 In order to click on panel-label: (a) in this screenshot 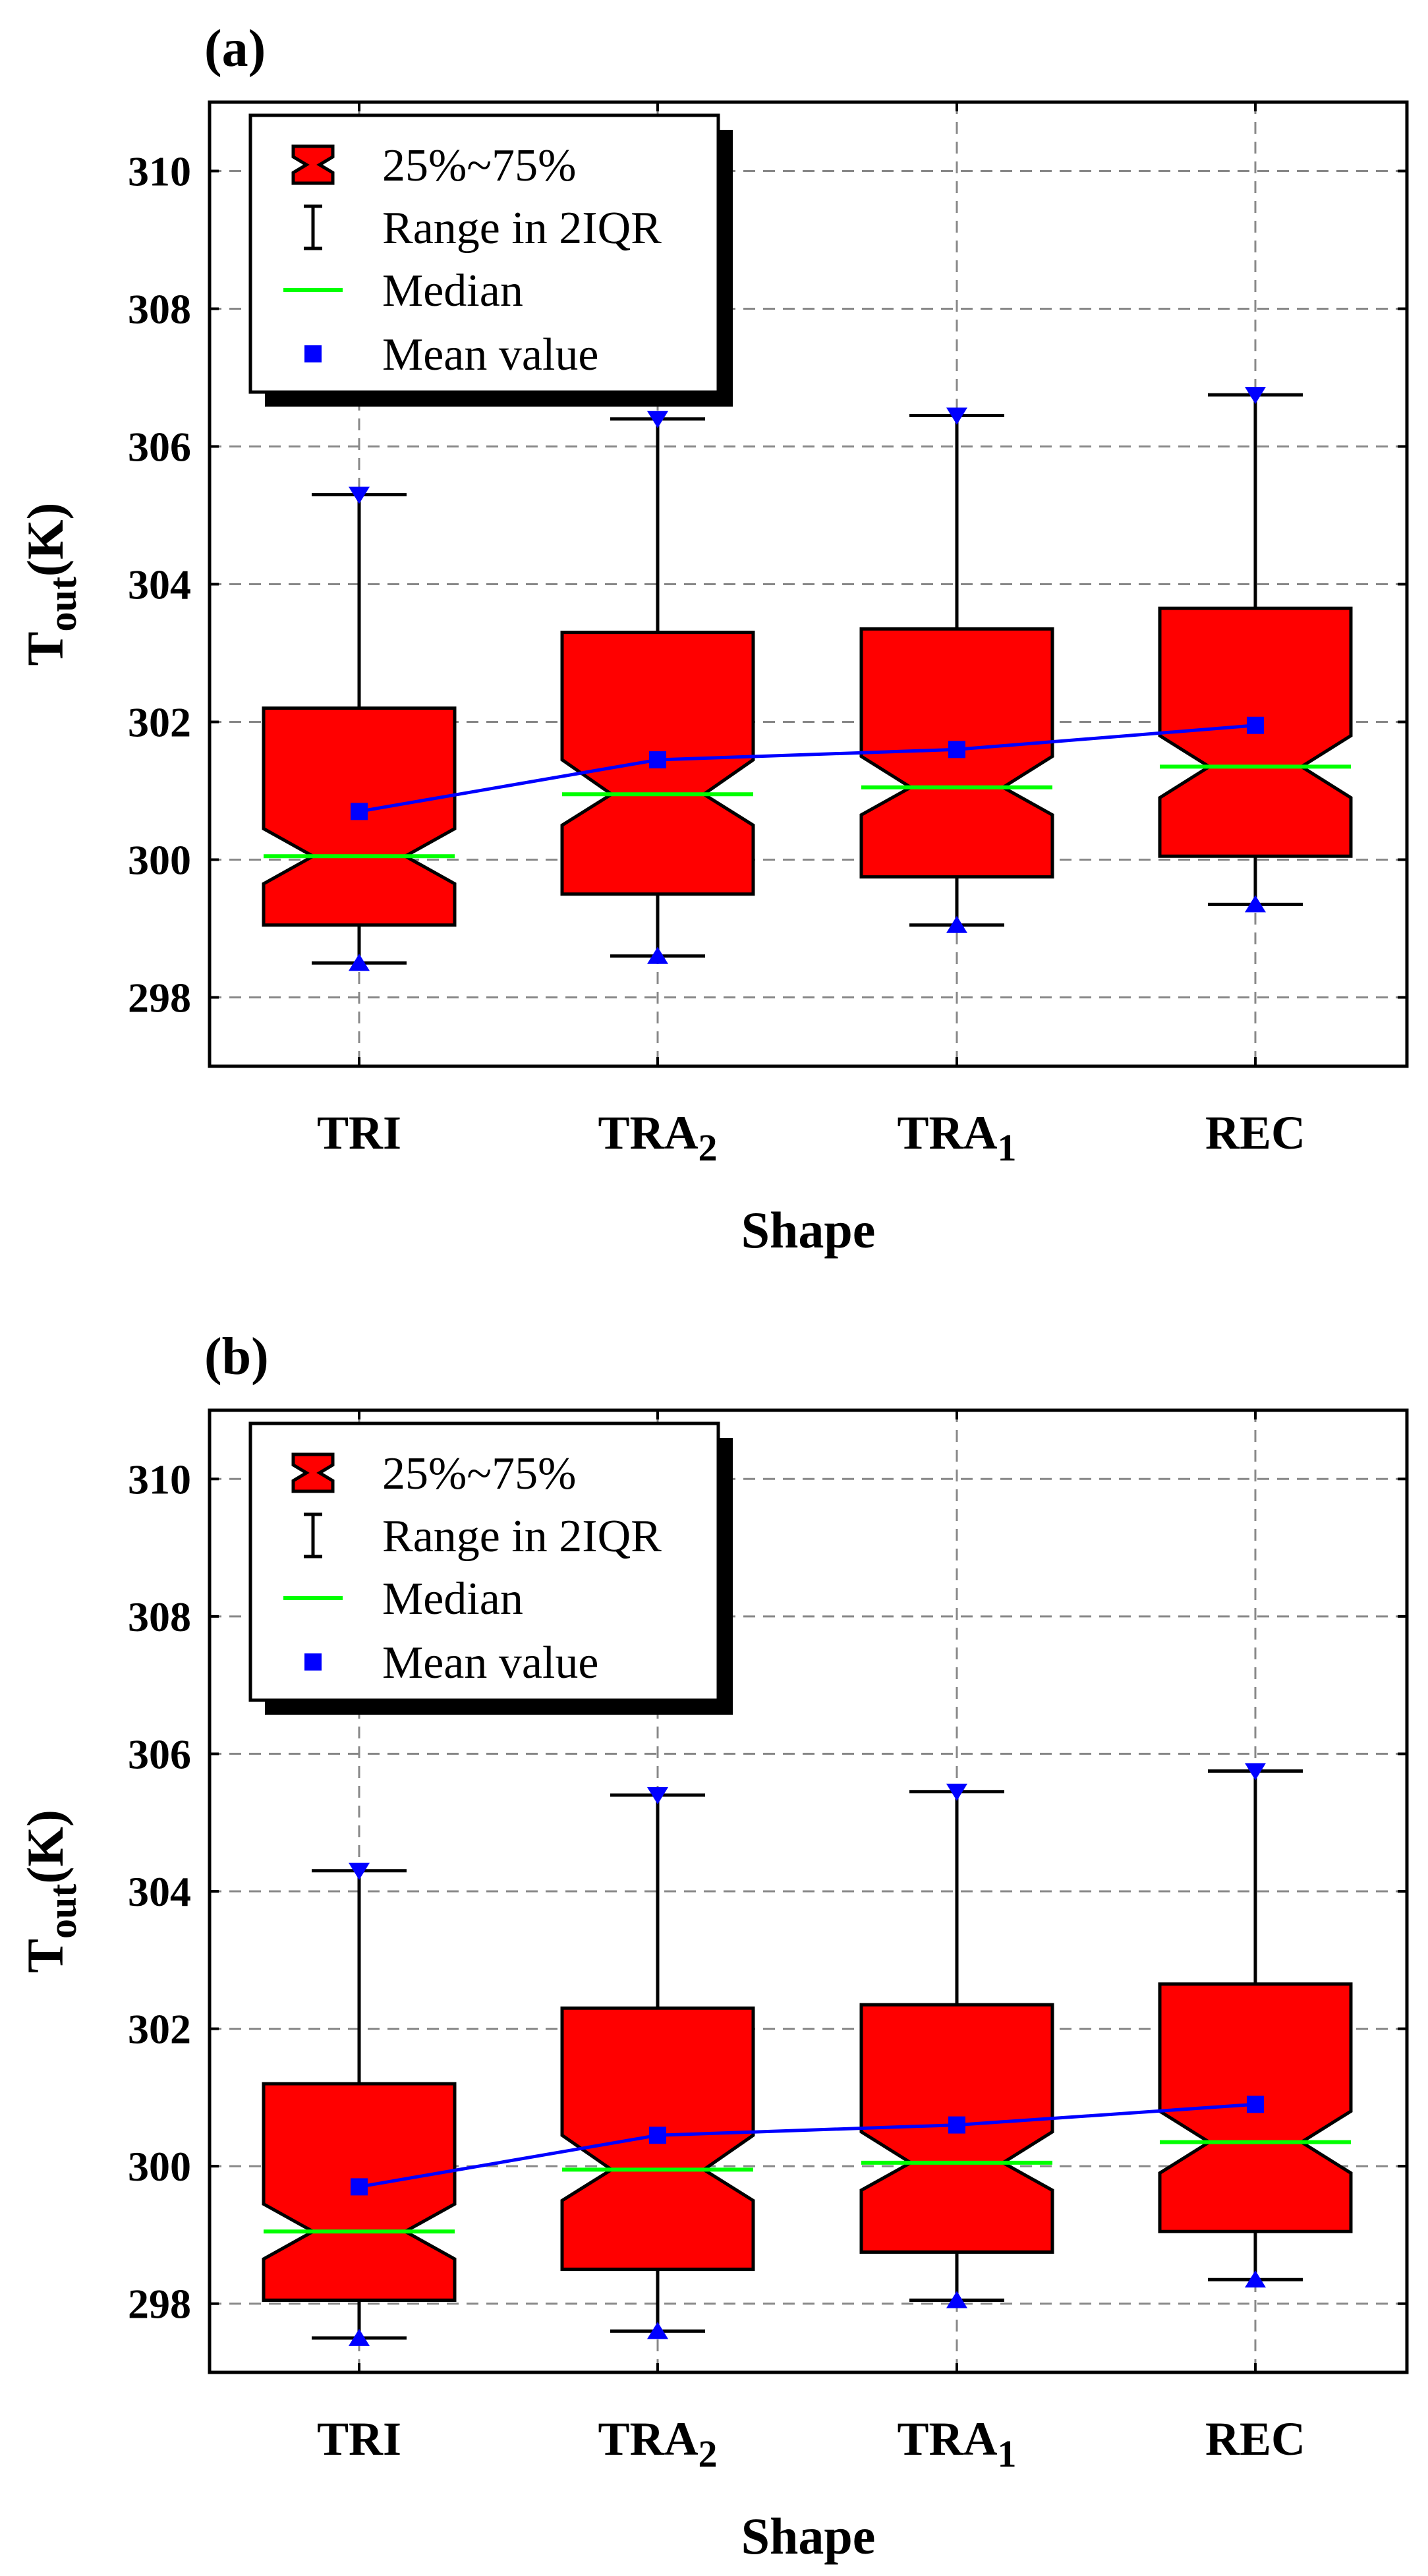, I will do `click(235, 49)`.